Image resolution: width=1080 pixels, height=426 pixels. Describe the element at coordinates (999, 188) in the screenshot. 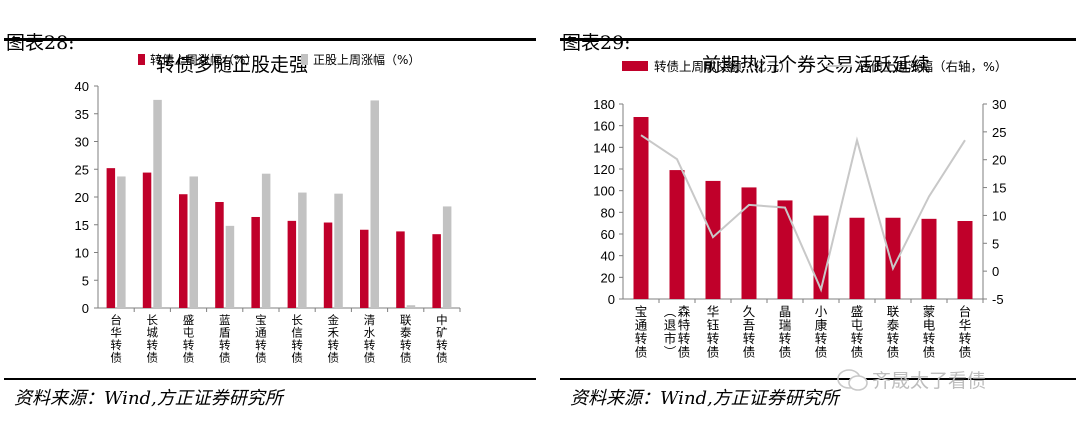

I see `y-tick-label-right: 15` at that location.